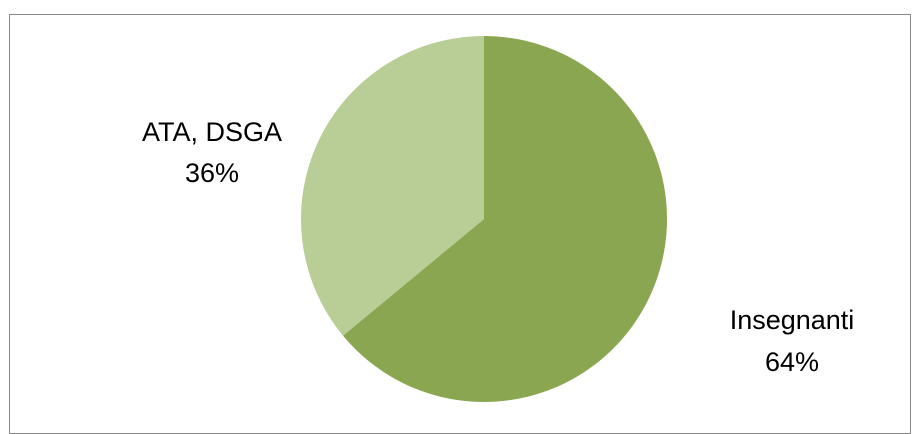 The image size is (922, 434). What do you see at coordinates (212, 132) in the screenshot?
I see `slice-label-ata-dsga: ATA, DSGA` at bounding box center [212, 132].